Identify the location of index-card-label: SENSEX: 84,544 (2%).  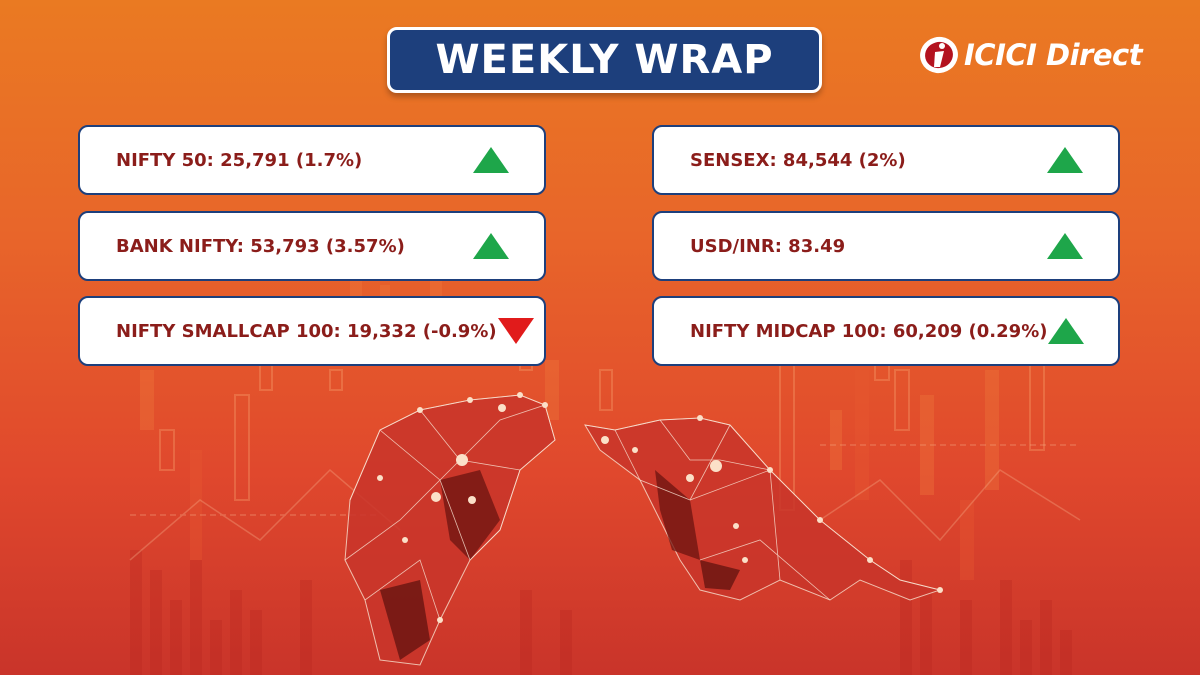
(798, 160).